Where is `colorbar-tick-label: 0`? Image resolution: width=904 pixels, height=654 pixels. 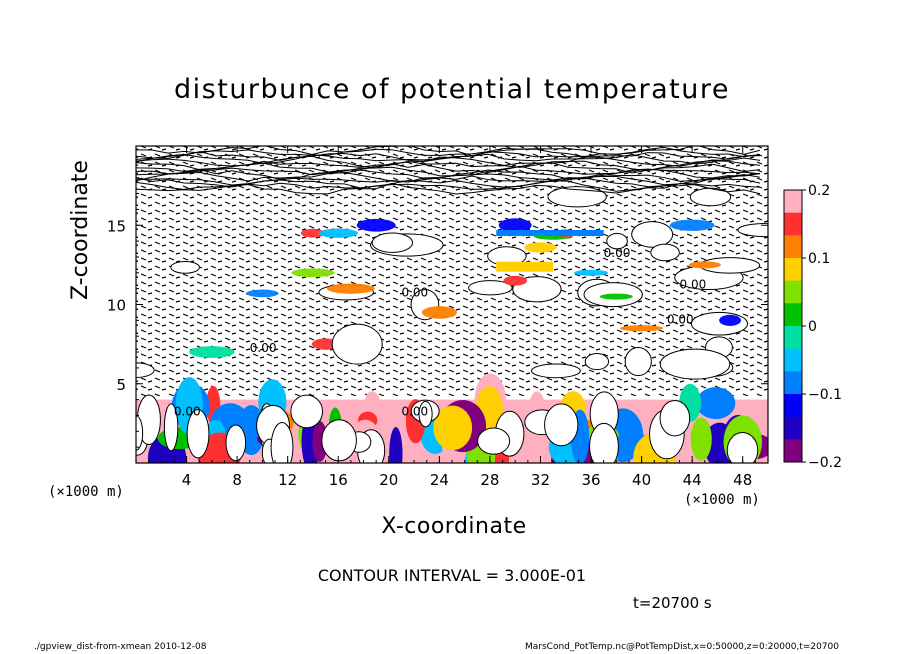 colorbar-tick-label: 0 is located at coordinates (812, 327).